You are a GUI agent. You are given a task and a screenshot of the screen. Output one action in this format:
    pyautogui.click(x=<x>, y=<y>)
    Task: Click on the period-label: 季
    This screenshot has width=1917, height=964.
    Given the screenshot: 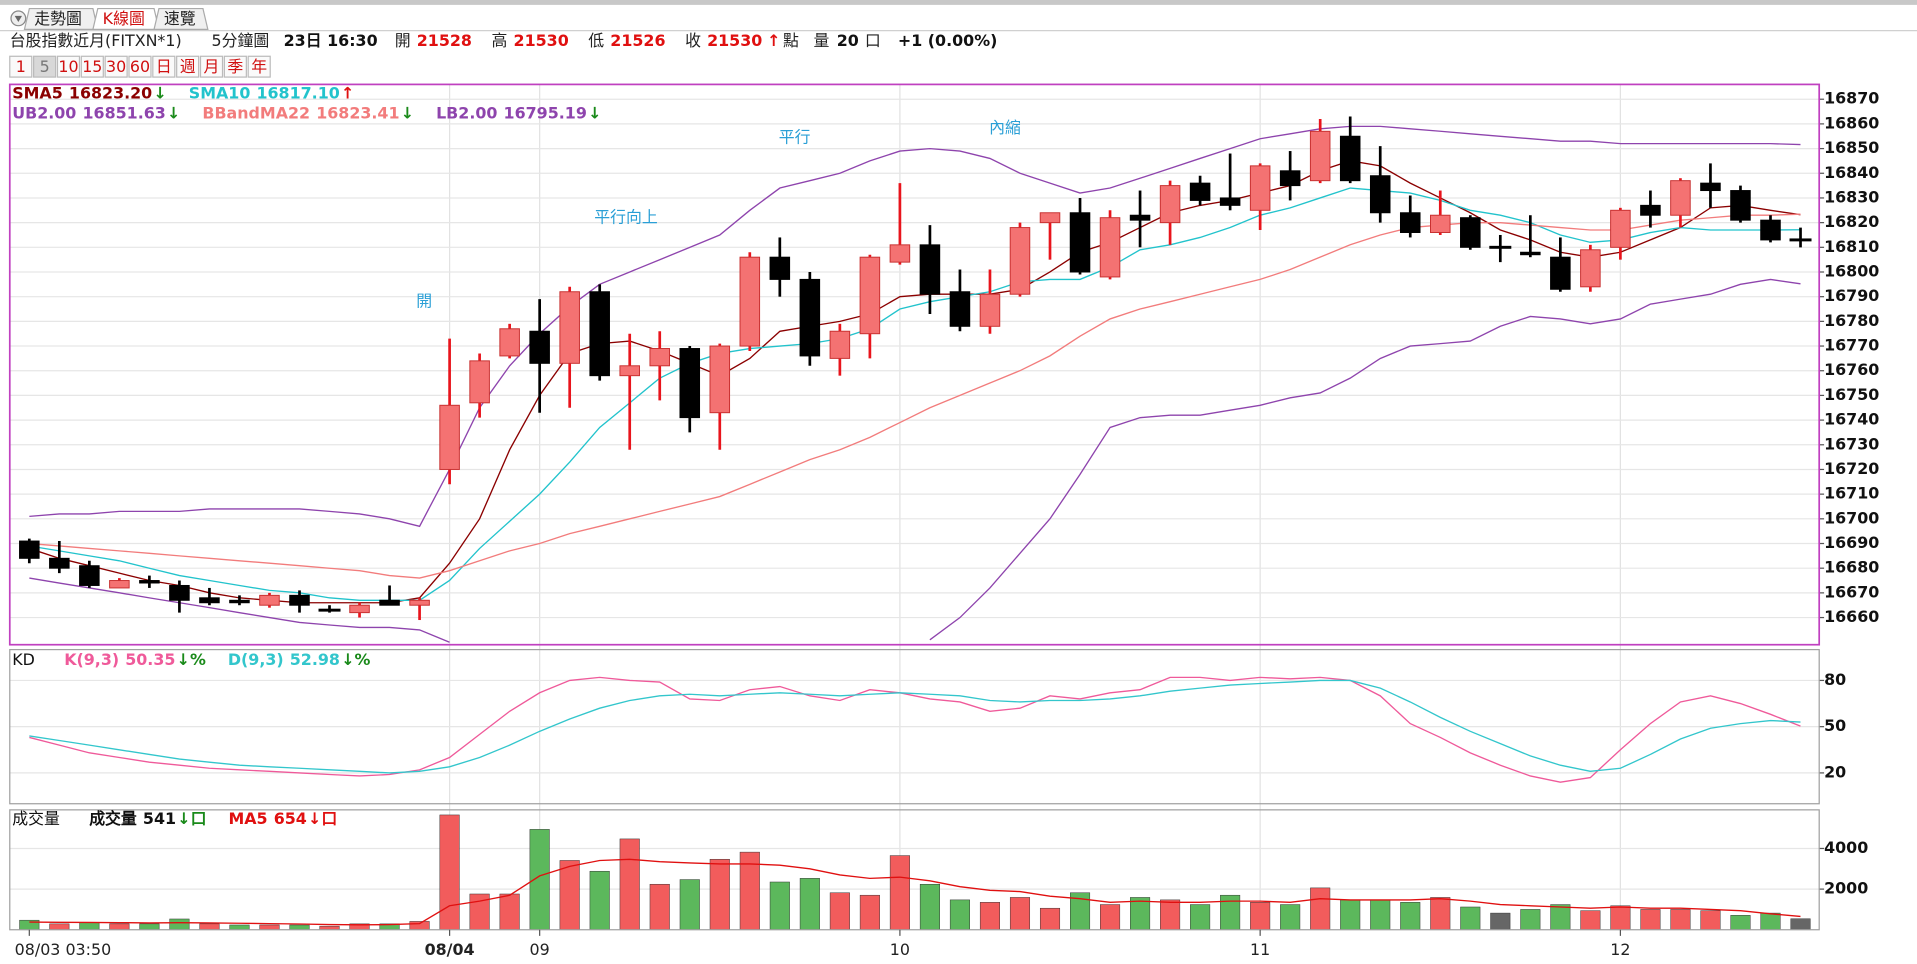 What is the action you would take?
    pyautogui.click(x=235, y=66)
    